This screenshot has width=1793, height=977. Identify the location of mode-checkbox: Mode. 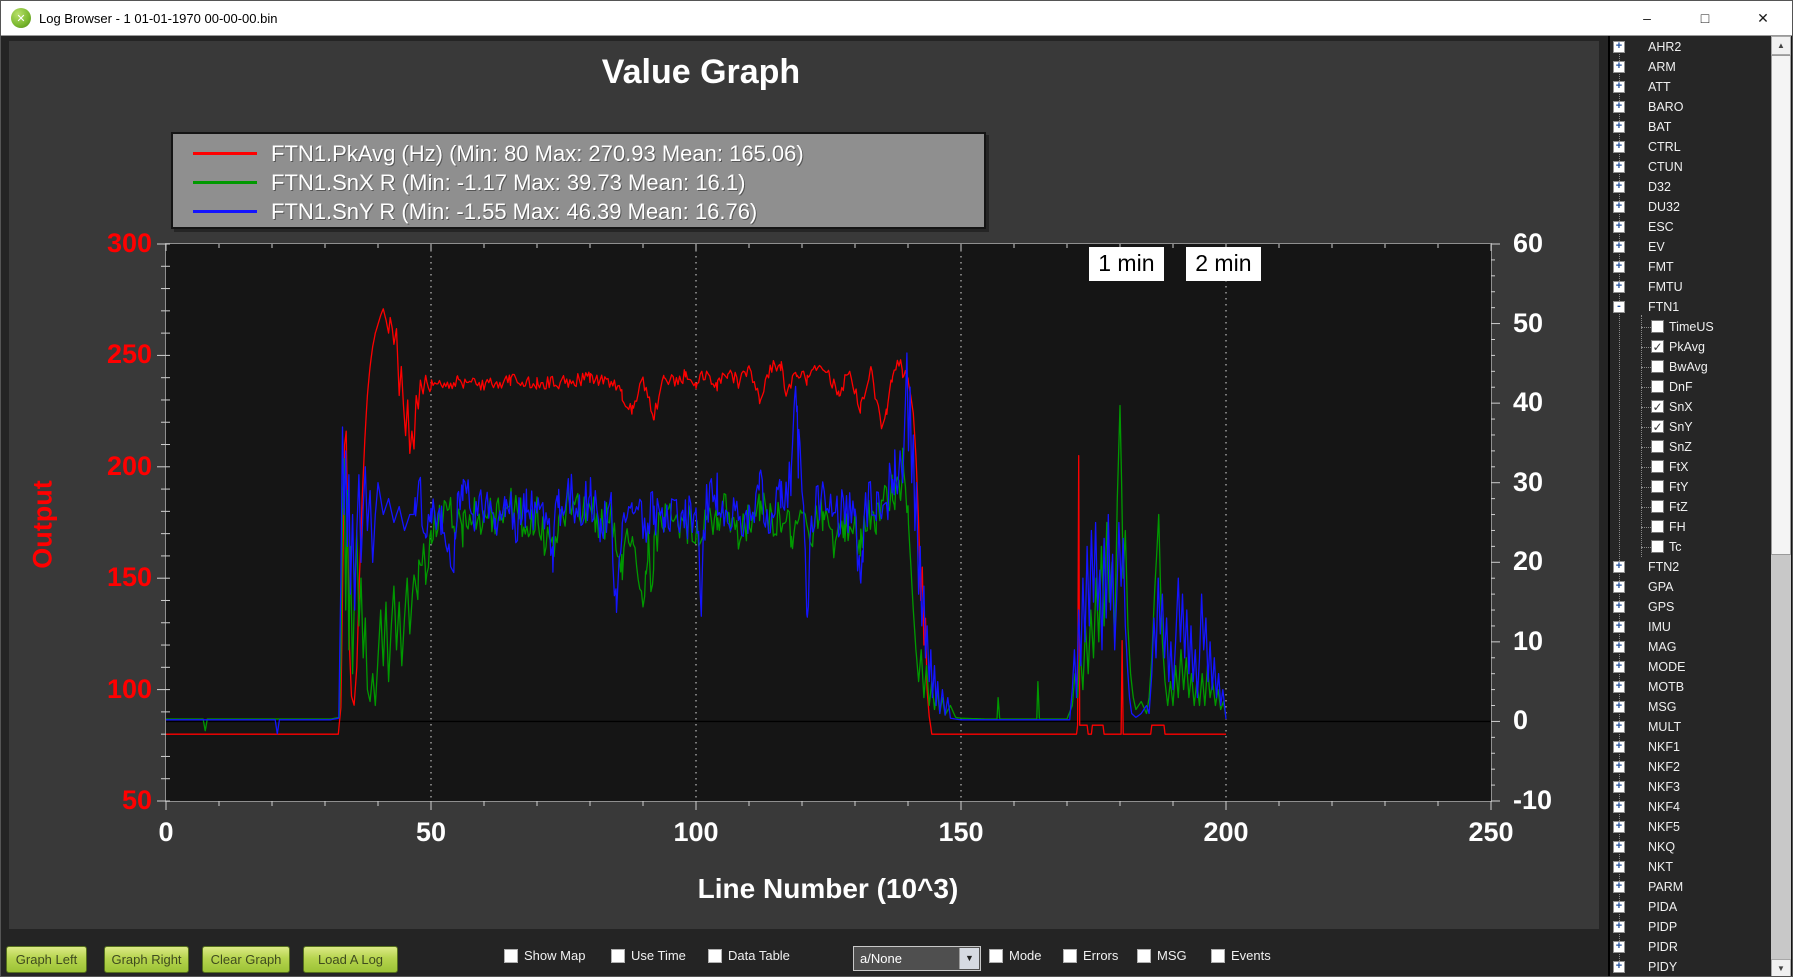
(1015, 955).